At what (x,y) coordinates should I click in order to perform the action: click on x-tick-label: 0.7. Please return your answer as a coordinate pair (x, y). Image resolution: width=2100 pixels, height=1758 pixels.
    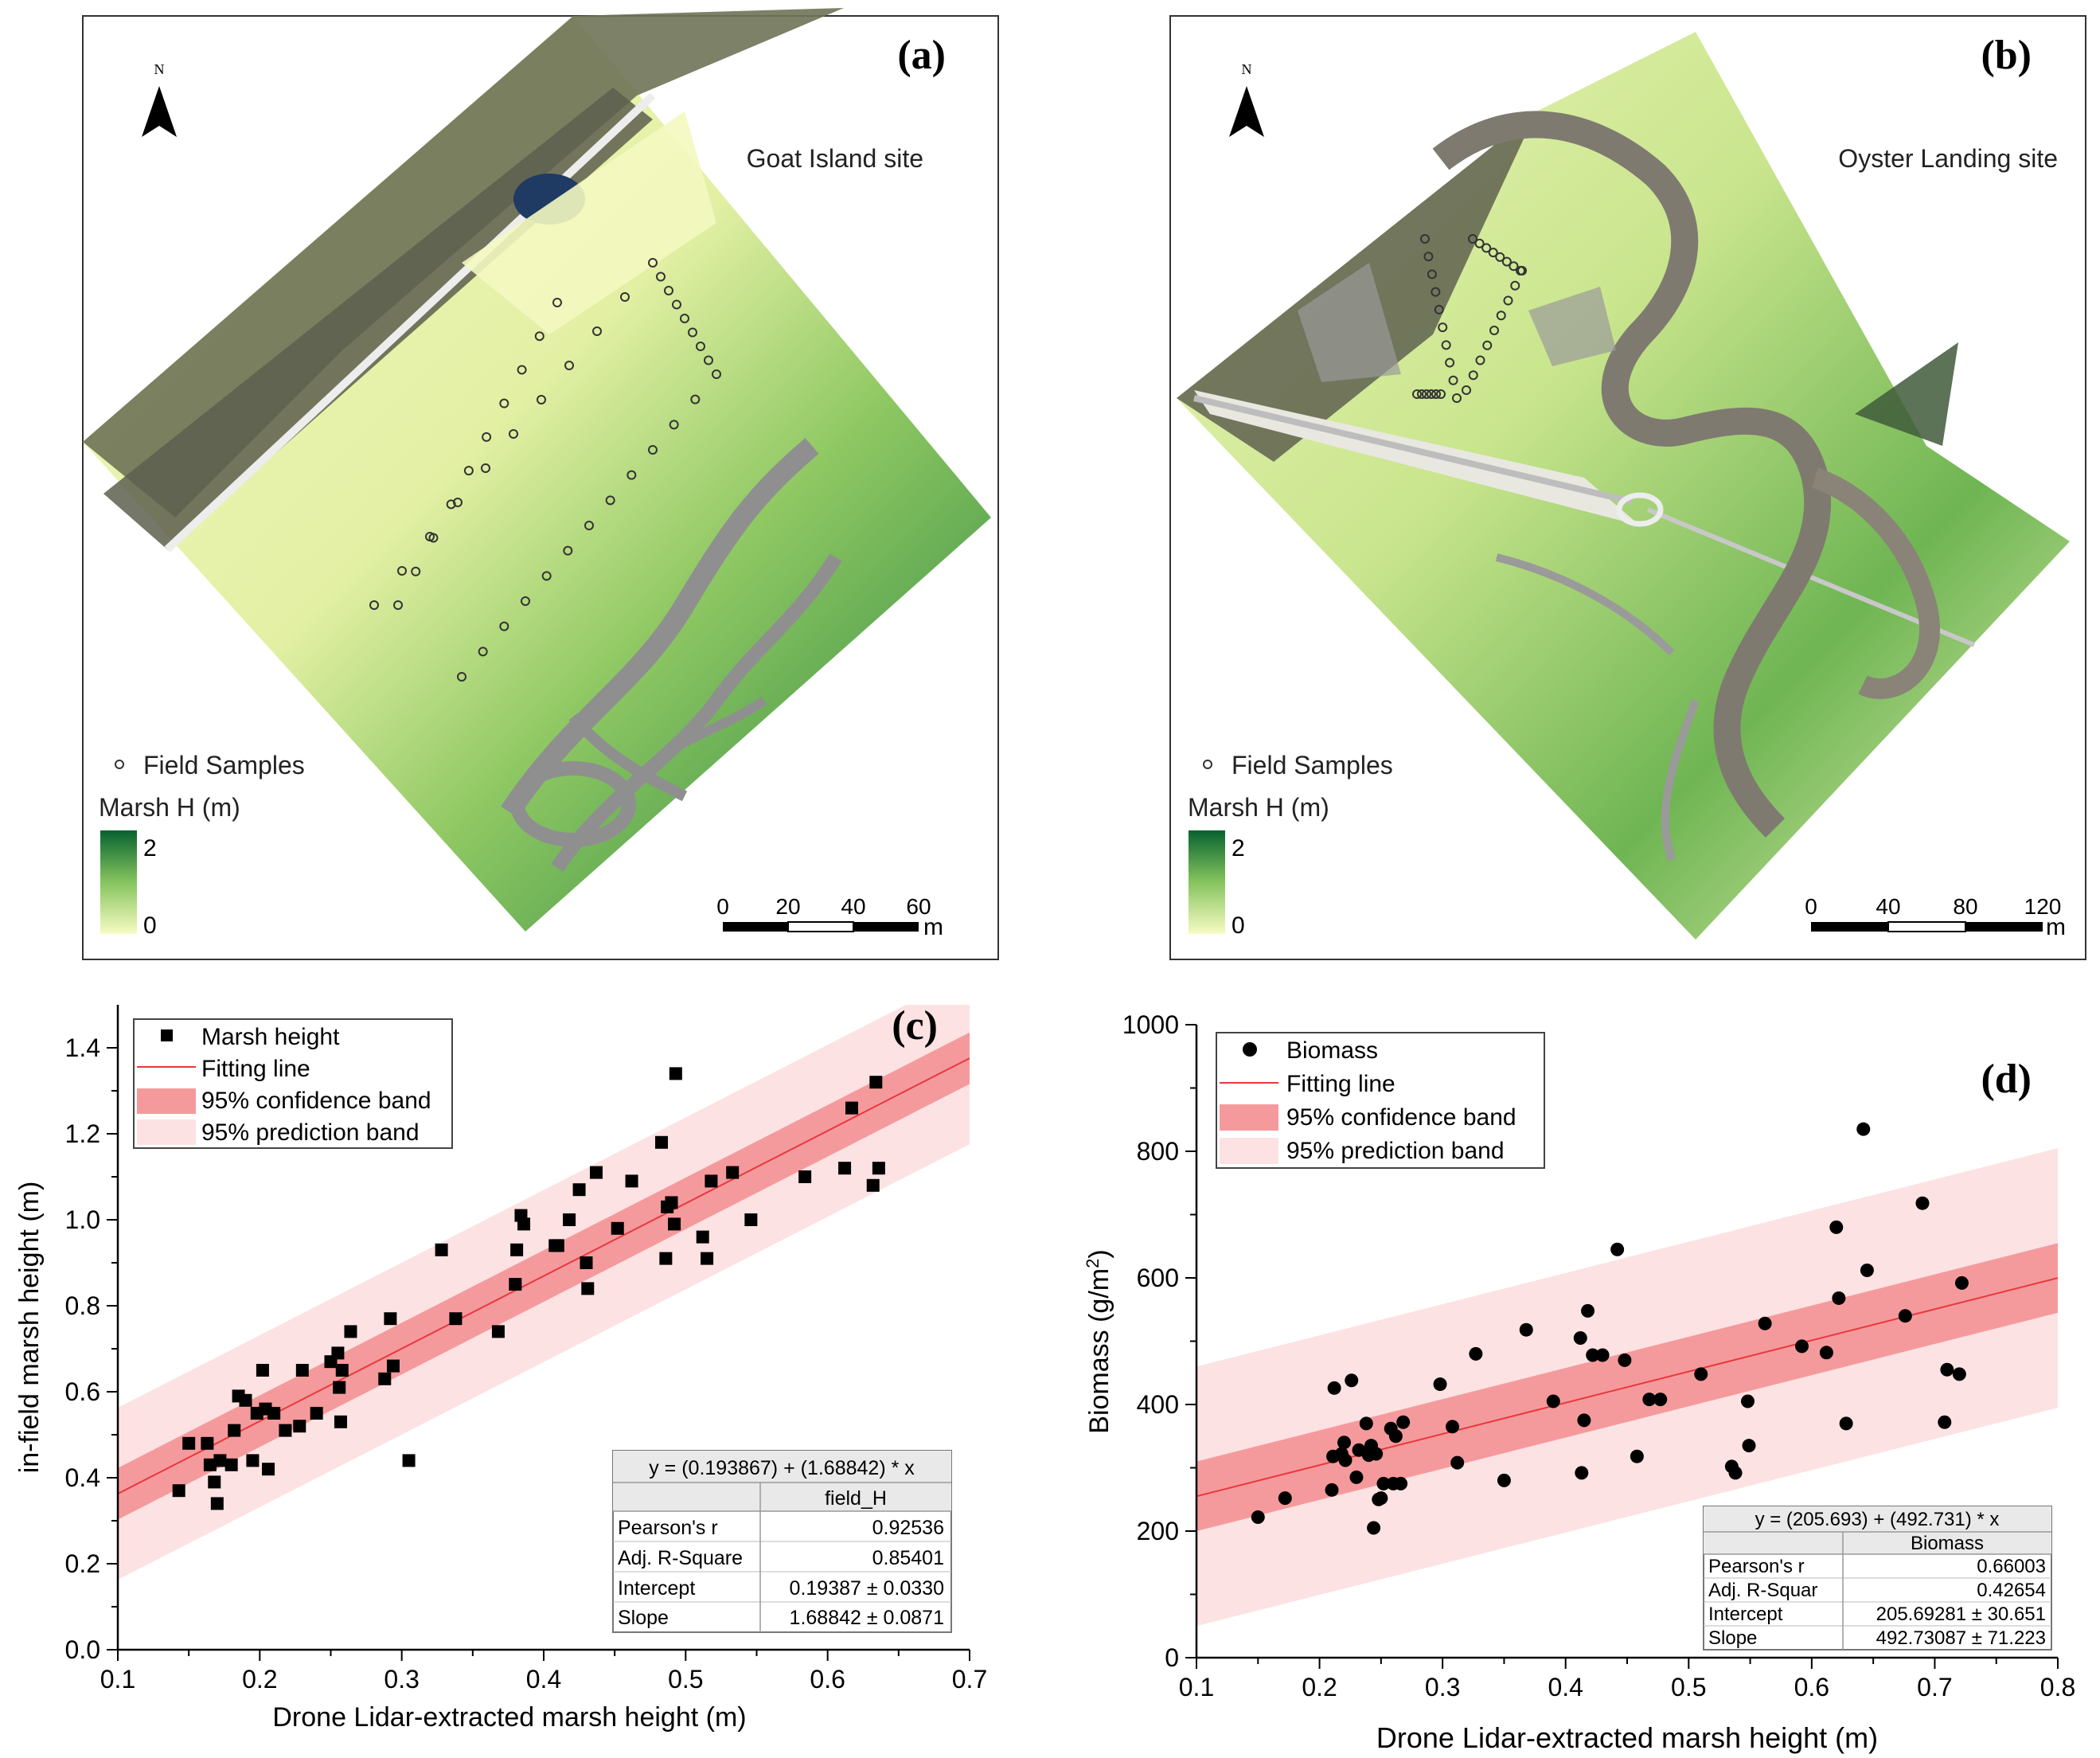
    Looking at the image, I should click on (1934, 1687).